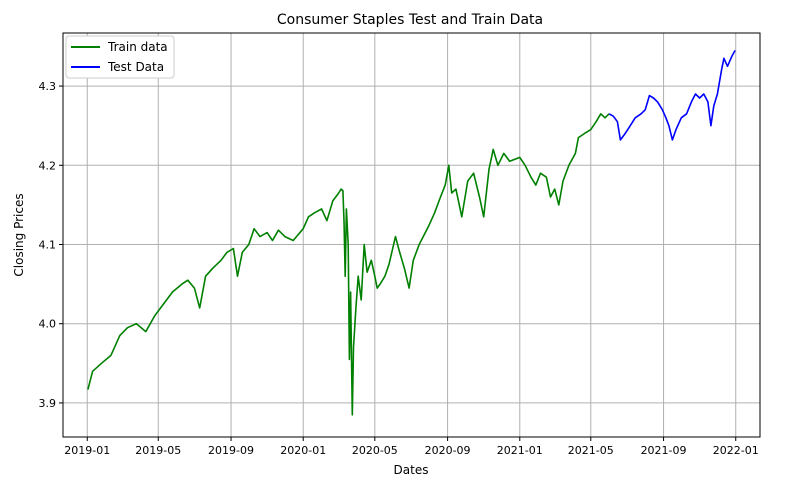 This screenshot has height=489, width=789. I want to click on legend-label-train: Train data, so click(137, 47).